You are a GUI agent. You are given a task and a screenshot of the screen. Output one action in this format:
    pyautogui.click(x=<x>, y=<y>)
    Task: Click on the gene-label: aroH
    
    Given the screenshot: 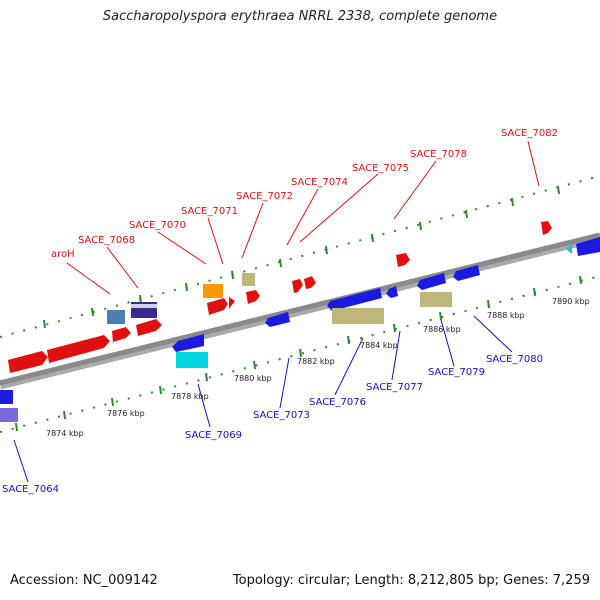 What is the action you would take?
    pyautogui.click(x=63, y=254)
    